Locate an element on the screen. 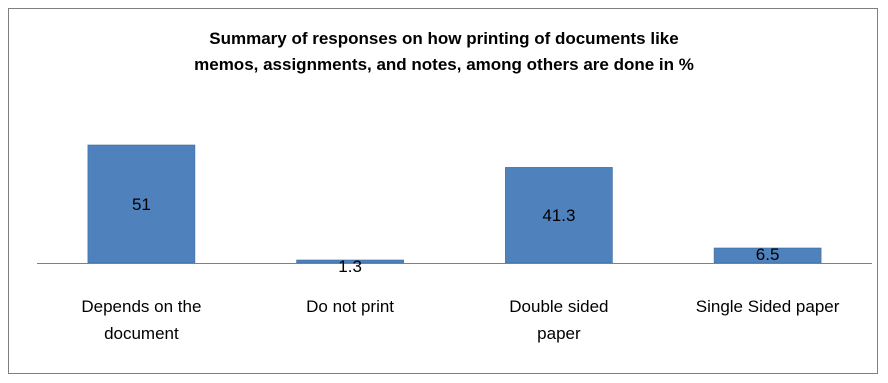 The width and height of the screenshot is (888, 383). data-label-double-sided-paper: 41.3 is located at coordinates (558, 215).